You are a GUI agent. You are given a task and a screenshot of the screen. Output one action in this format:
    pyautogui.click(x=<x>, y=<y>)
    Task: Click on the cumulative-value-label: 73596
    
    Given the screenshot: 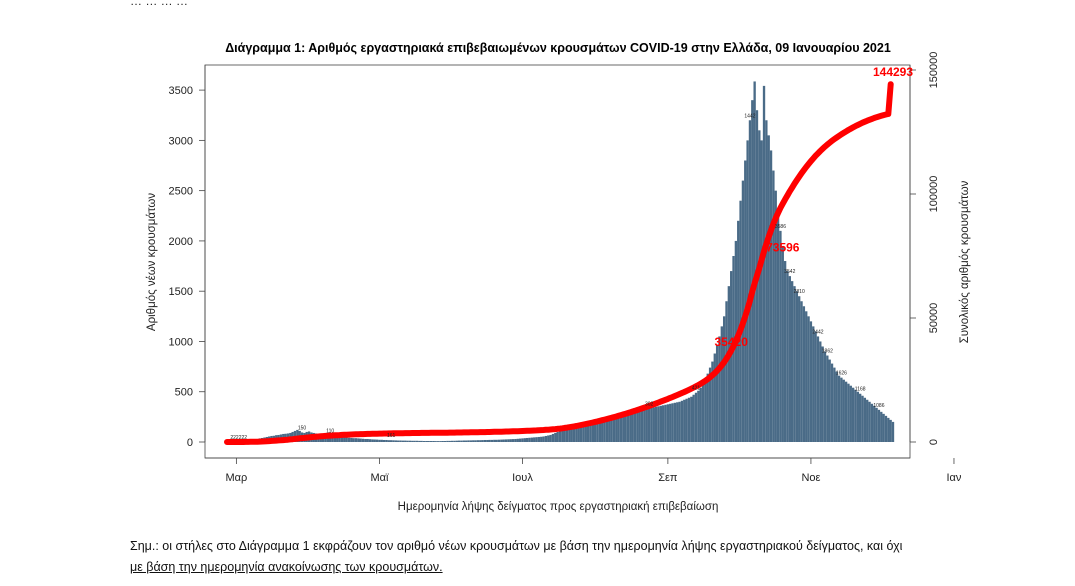 What is the action you would take?
    pyautogui.click(x=783, y=247)
    